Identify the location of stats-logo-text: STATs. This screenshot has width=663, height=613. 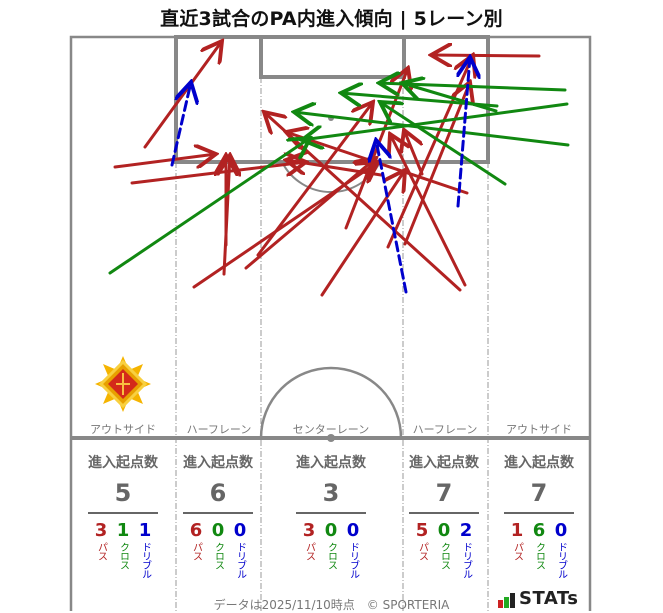
(549, 598).